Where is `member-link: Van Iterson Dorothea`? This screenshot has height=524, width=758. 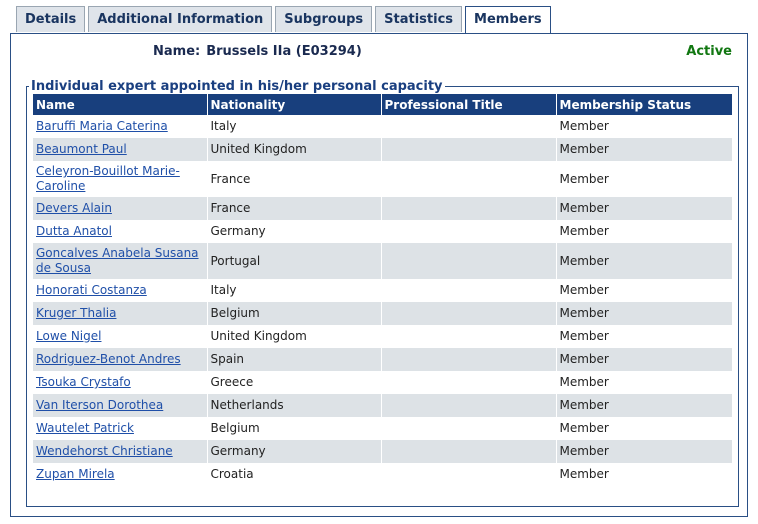
member-link: Van Iterson Dorothea is located at coordinates (100, 405).